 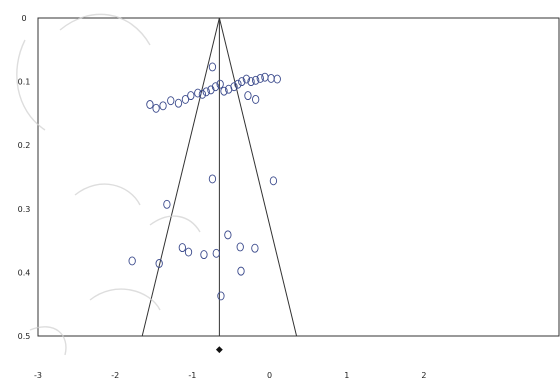 What do you see at coordinates (258, 177) in the screenshot?
I see `funnel-right-line` at bounding box center [258, 177].